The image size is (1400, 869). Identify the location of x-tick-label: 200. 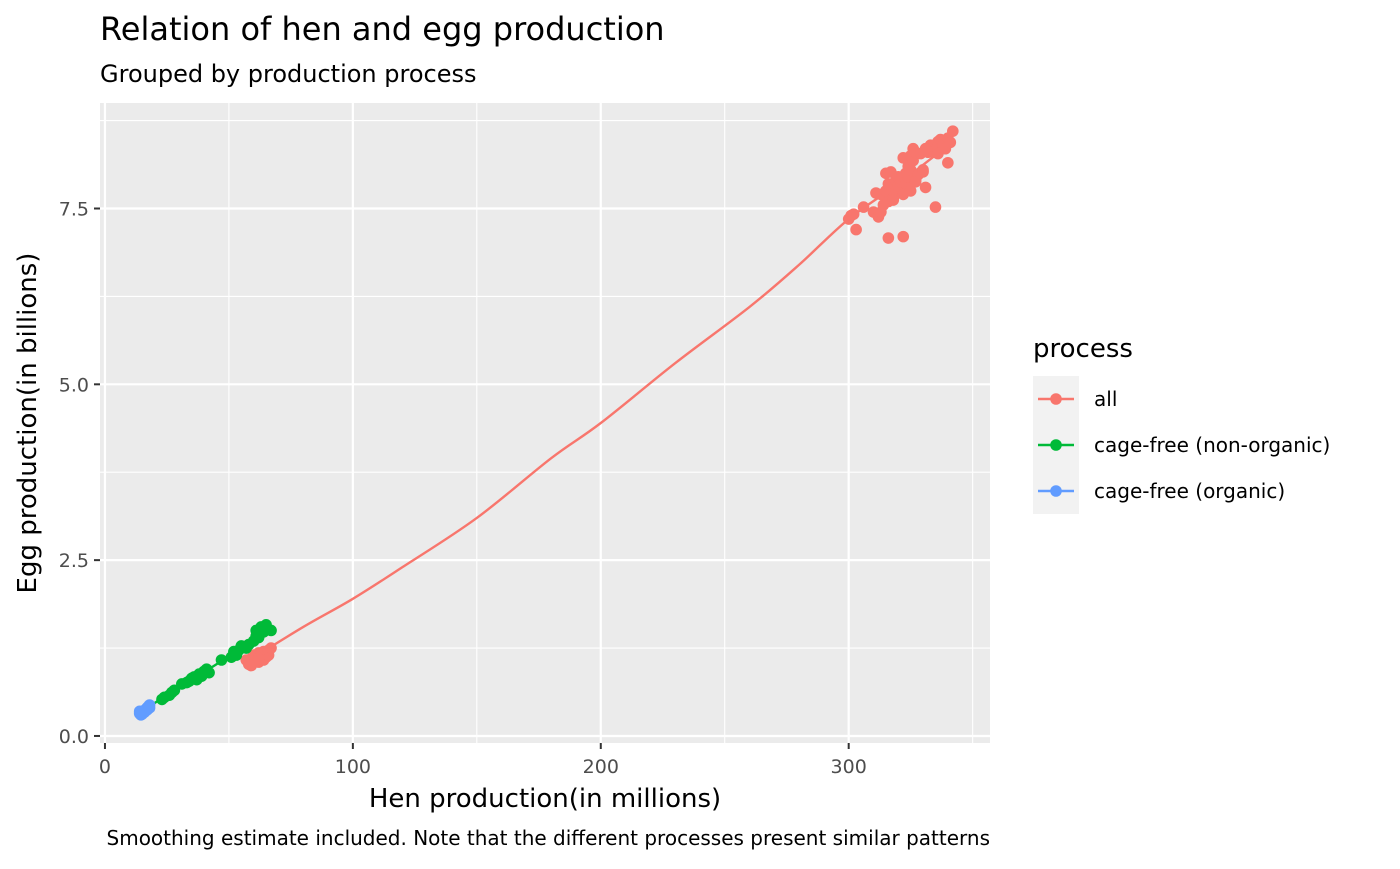
(601, 767).